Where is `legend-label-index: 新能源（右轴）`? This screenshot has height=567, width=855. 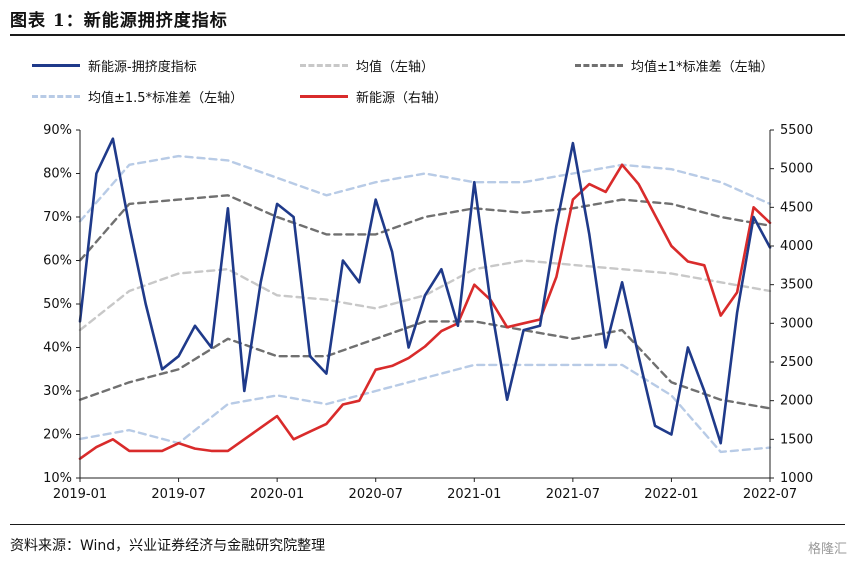
legend-label-index: 新能源（右轴） is located at coordinates (402, 98).